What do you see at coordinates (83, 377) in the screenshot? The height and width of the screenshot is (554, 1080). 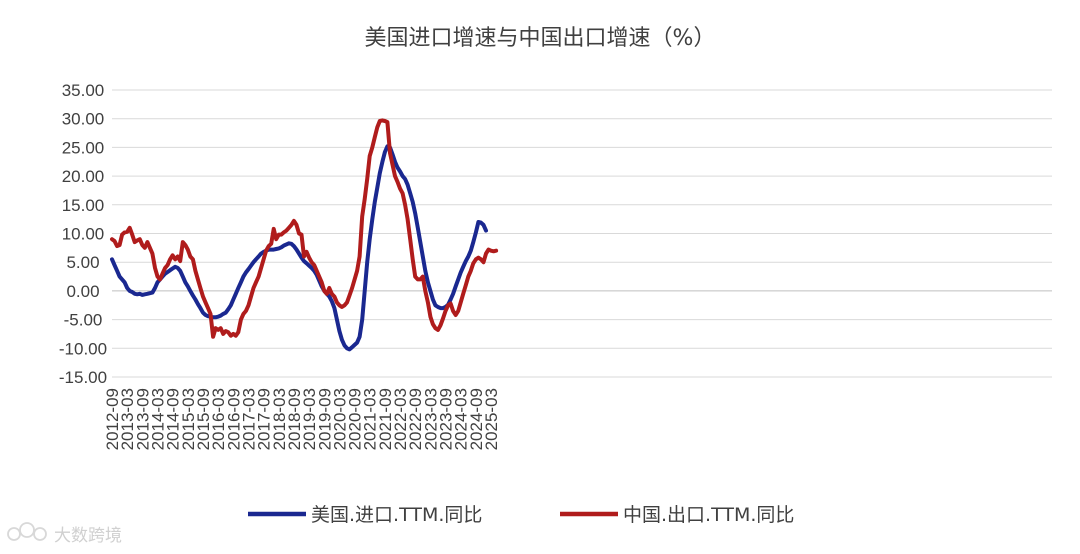 I see `y-tick-label: -15.00` at bounding box center [83, 377].